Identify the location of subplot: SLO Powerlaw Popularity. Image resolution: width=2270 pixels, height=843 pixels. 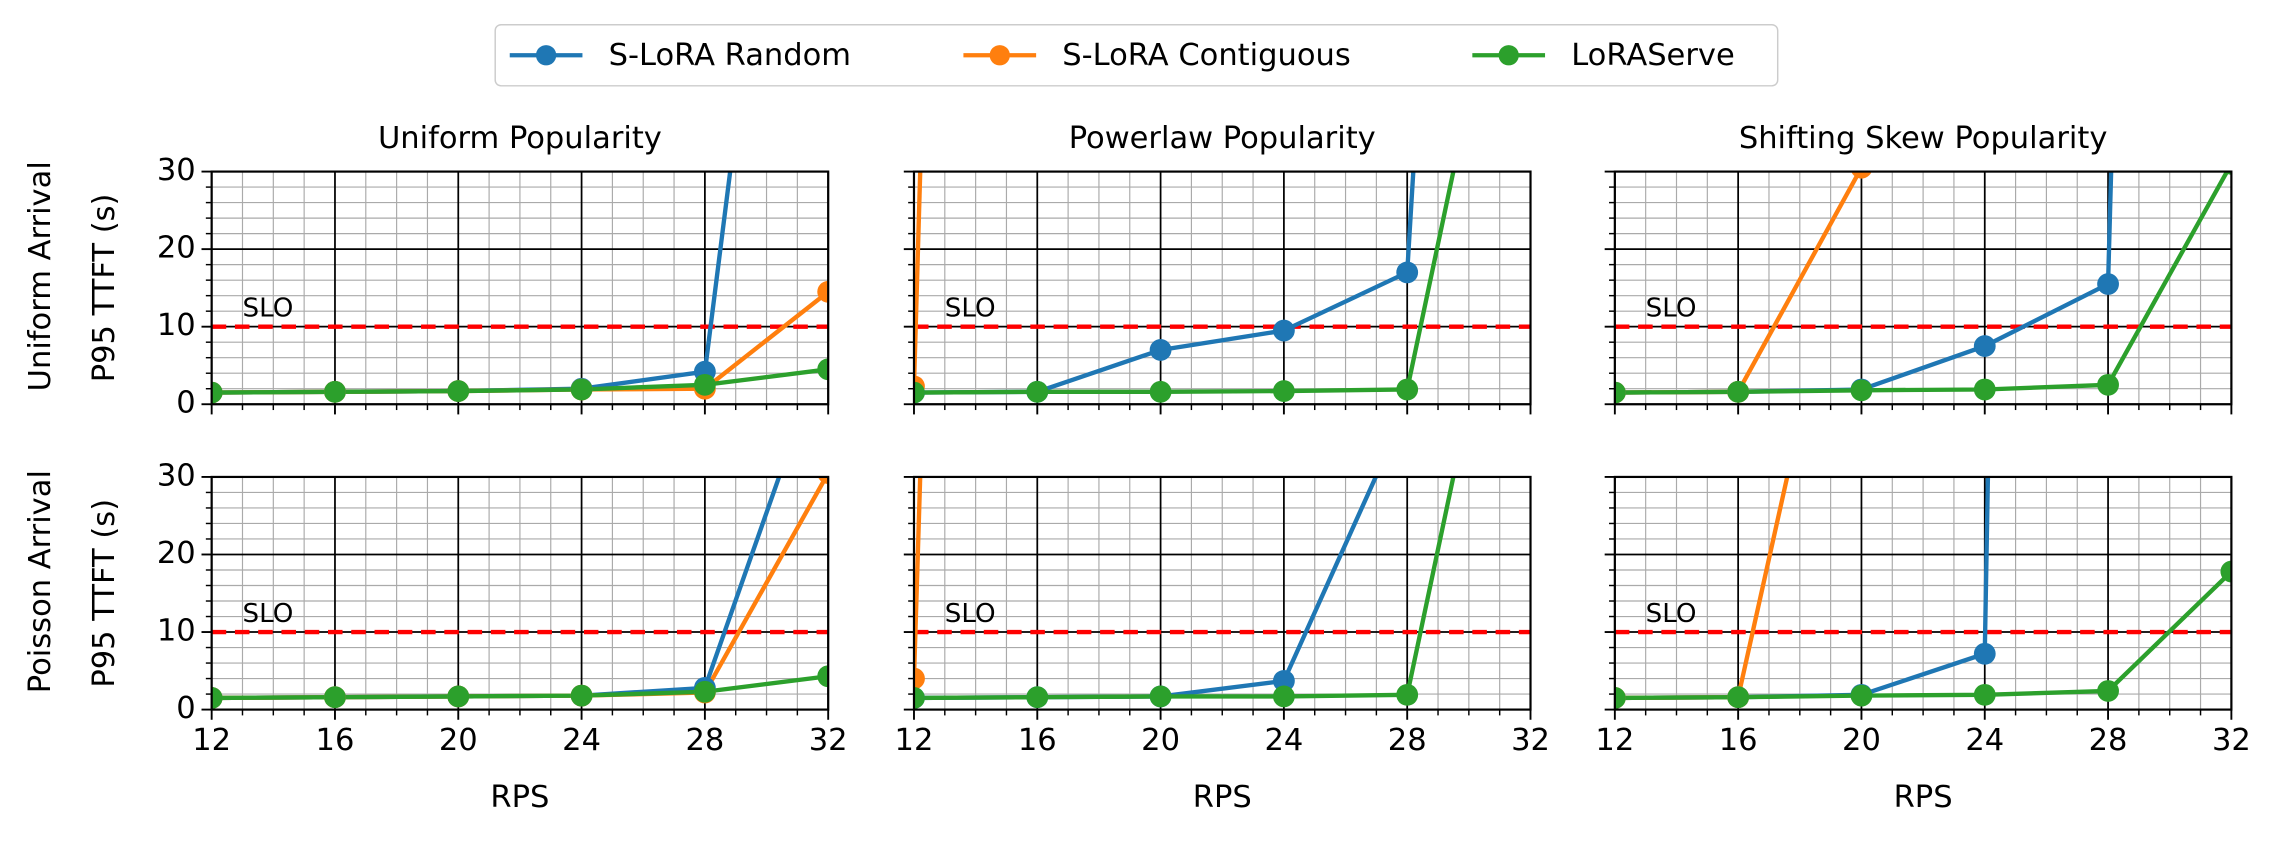
(1217, 268).